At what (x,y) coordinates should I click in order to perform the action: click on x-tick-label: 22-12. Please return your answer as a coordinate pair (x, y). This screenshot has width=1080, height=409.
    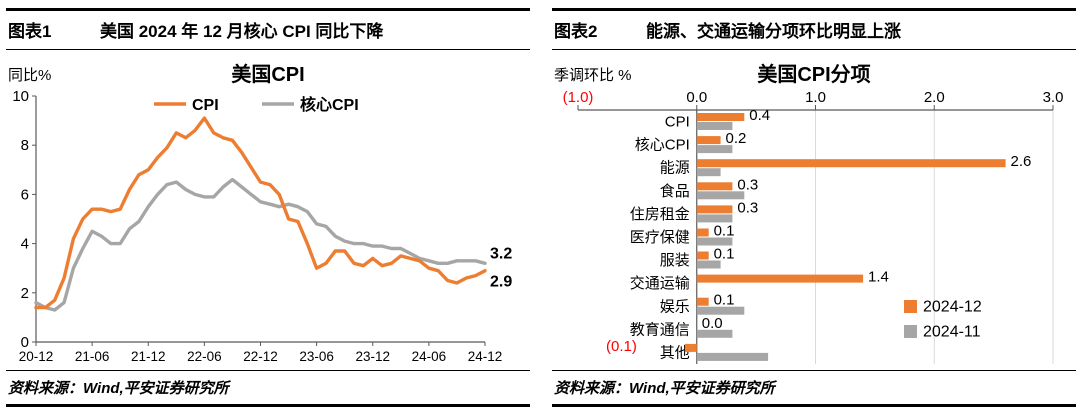
    Looking at the image, I should click on (260, 356).